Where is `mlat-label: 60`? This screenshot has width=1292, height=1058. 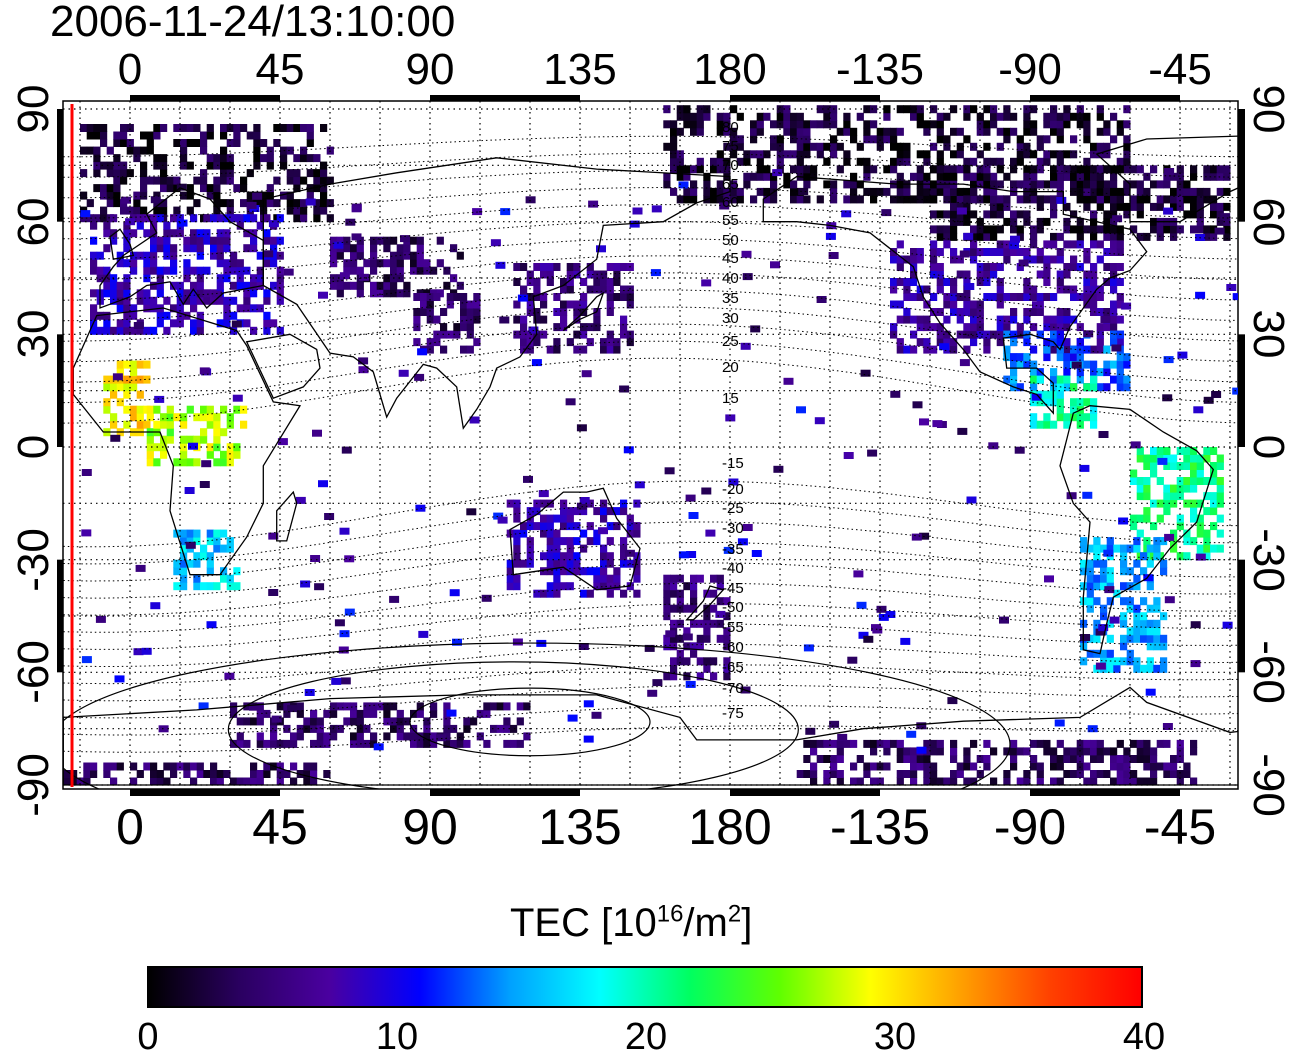 mlat-label: 60 is located at coordinates (730, 202).